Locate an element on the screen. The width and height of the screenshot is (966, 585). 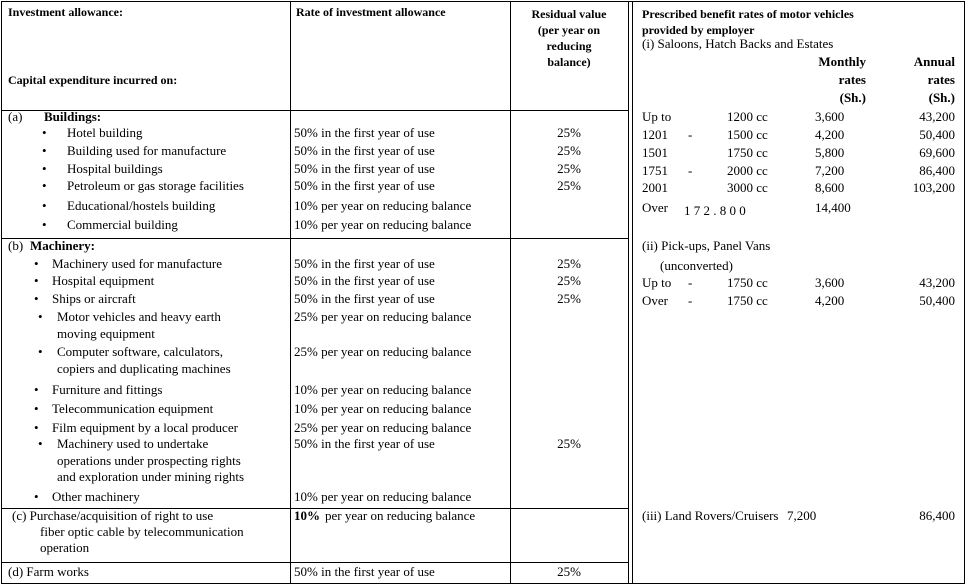
column-header: Annual is located at coordinates (934, 61).